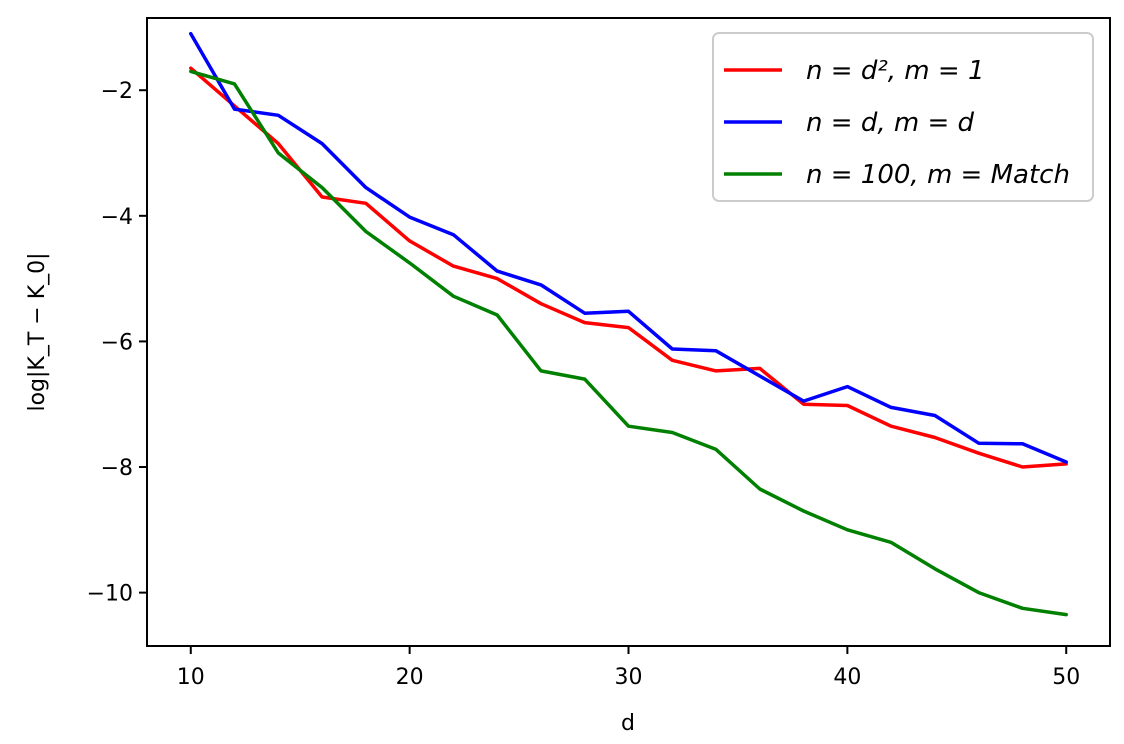 The width and height of the screenshot is (1124, 744). Describe the element at coordinates (117, 91) in the screenshot. I see `y-tick-label: −2` at that location.